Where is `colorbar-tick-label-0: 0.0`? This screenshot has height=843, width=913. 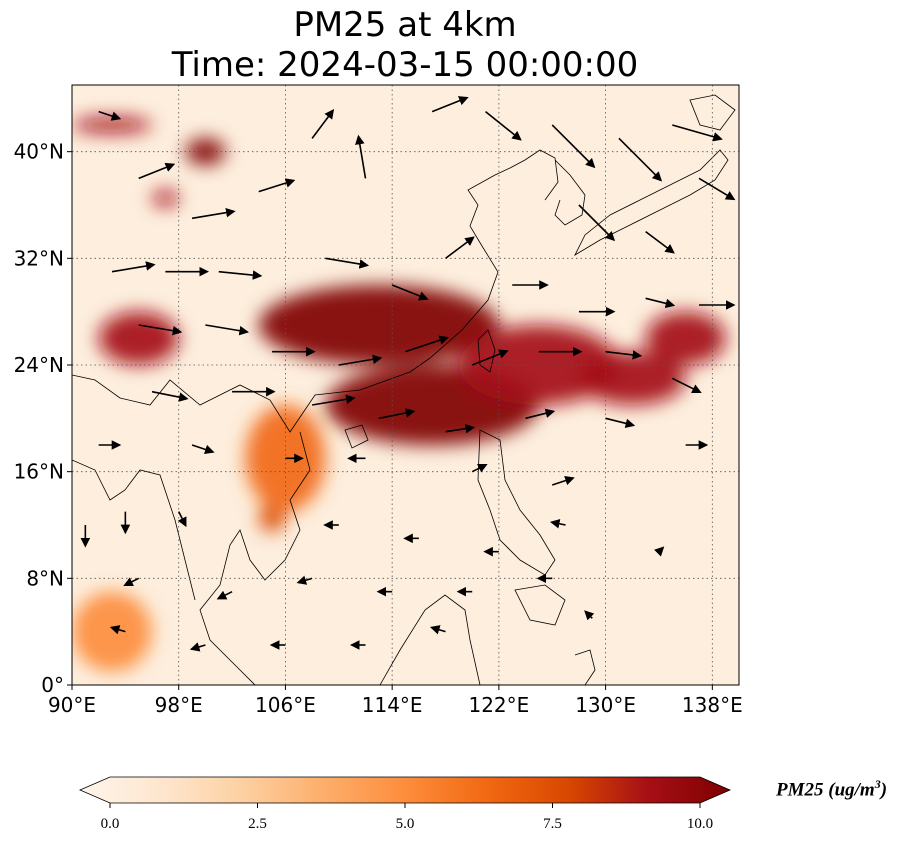
colorbar-tick-label-0: 0.0 is located at coordinates (110, 824).